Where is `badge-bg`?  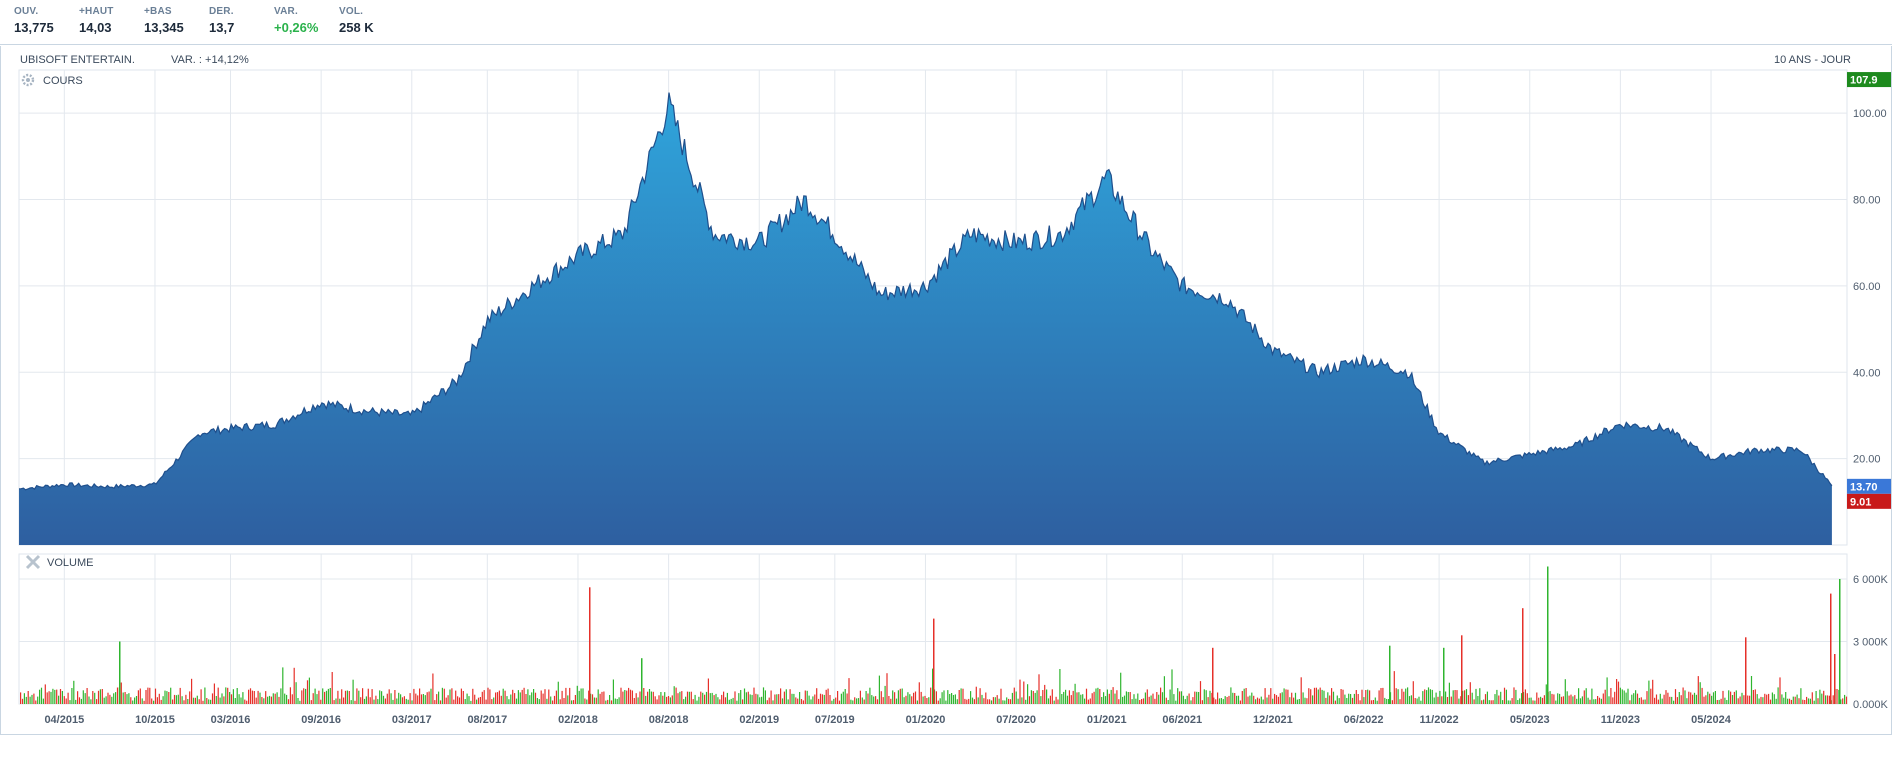 badge-bg is located at coordinates (1869, 80).